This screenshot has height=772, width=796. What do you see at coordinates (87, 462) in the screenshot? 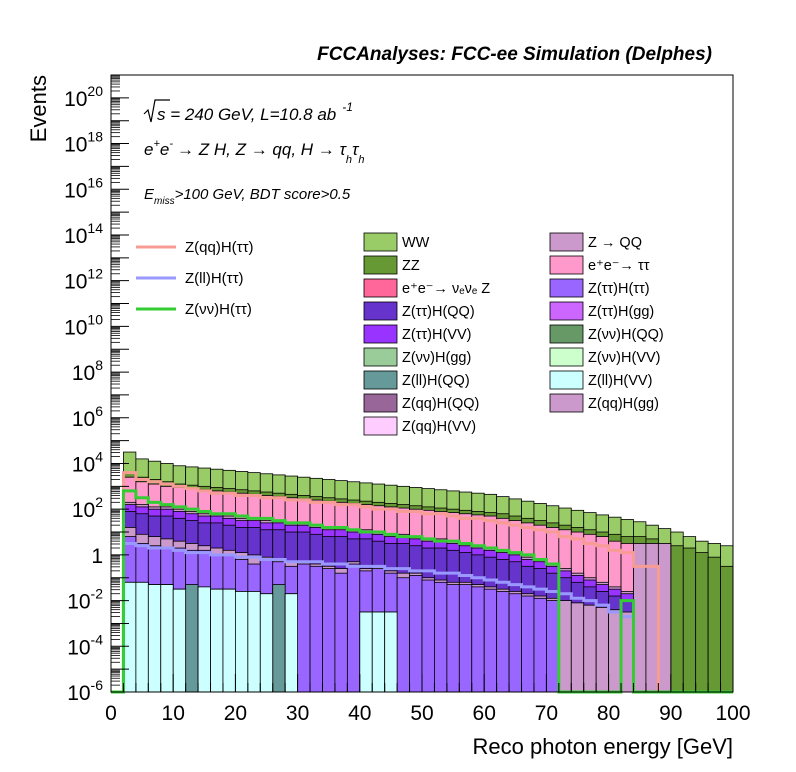
I see `y-tick-label: 10⁴` at bounding box center [87, 462].